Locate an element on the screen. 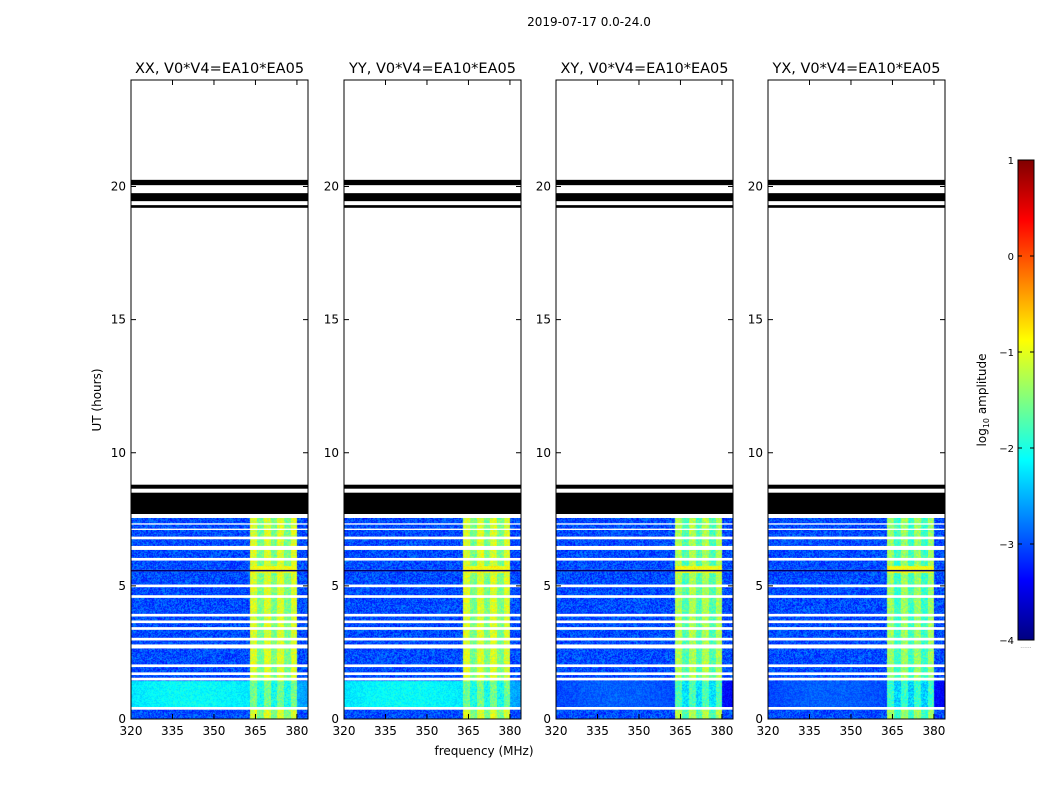 The height and width of the screenshot is (800, 1050). colorbar-tick-label: −3 is located at coordinates (1006, 545).